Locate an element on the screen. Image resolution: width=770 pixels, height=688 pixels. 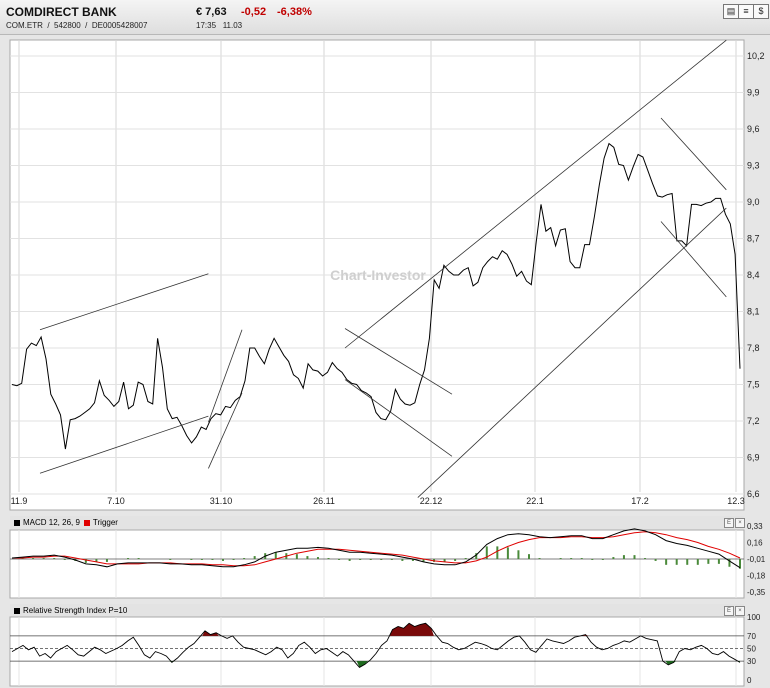
y-tick-label: 9,6 is located at coordinates (753, 129).